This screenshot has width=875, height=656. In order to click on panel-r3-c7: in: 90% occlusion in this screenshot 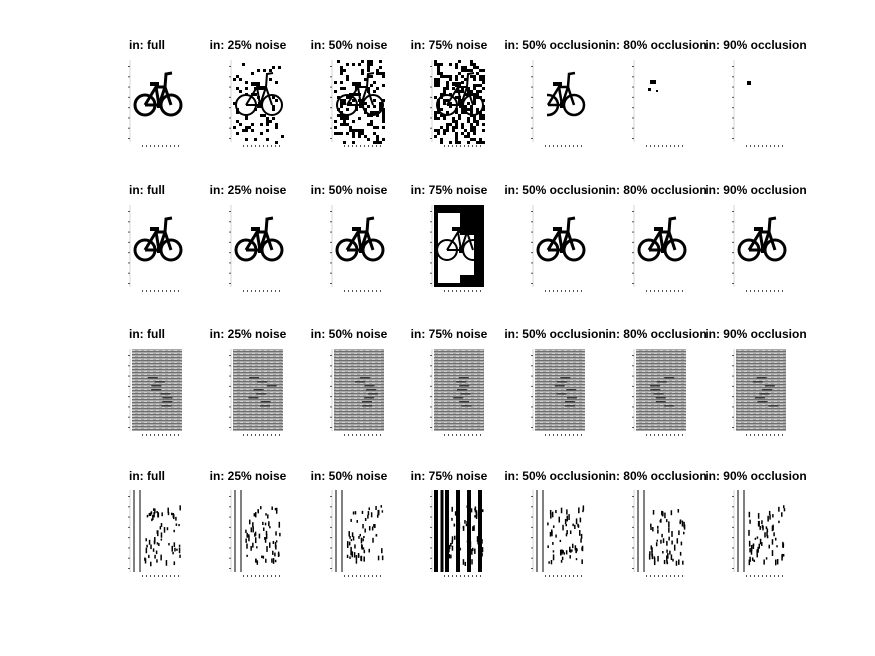, I will do `click(756, 381)`.